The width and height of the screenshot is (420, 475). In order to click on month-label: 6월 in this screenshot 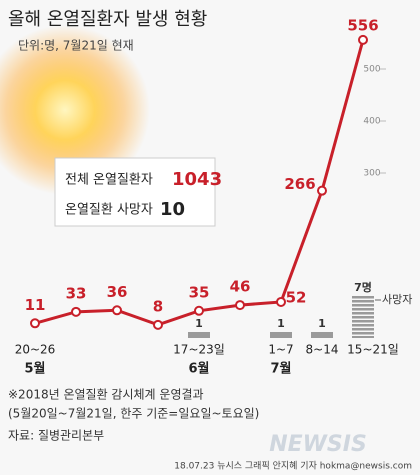, I will do `click(198, 369)`.